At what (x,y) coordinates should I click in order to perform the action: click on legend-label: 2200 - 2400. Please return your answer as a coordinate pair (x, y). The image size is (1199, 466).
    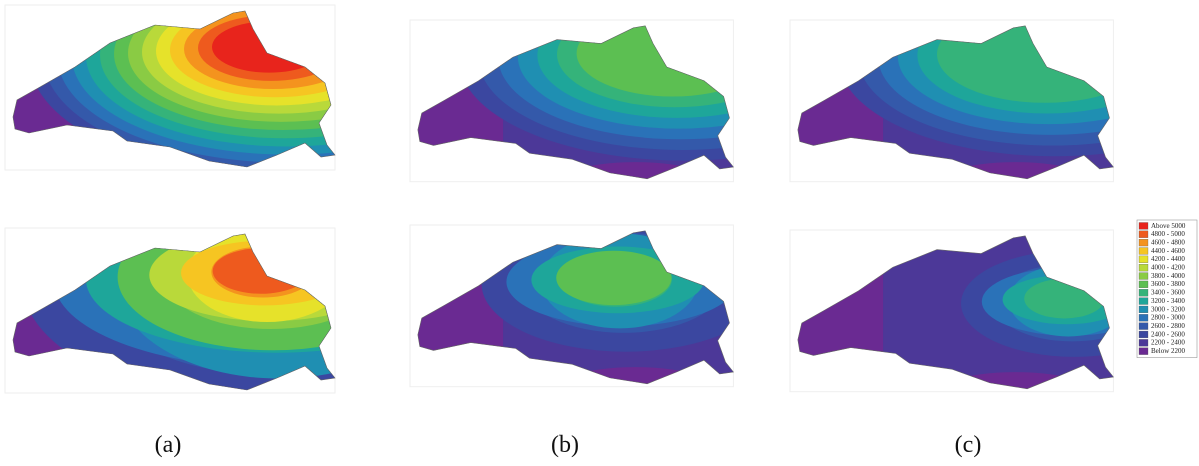
    Looking at the image, I should click on (1168, 343).